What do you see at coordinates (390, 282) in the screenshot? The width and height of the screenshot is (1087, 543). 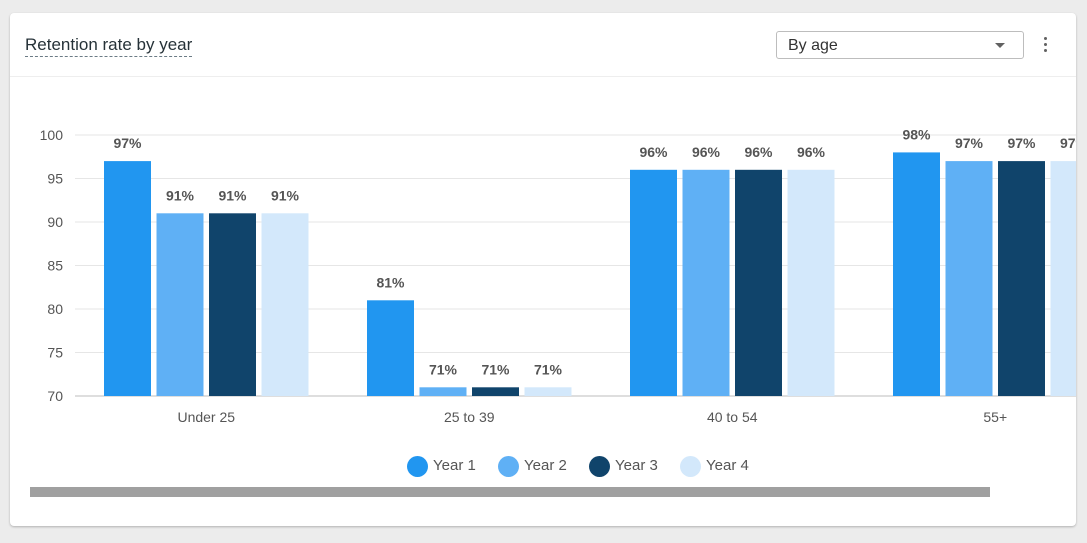 I see `data-label: 81%` at bounding box center [390, 282].